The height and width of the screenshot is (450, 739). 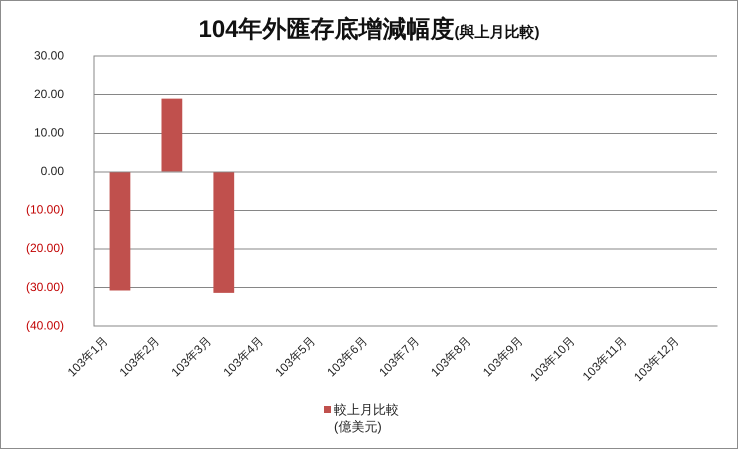 What do you see at coordinates (139, 357) in the screenshot?
I see `x-tick-label: 103年2月` at bounding box center [139, 357].